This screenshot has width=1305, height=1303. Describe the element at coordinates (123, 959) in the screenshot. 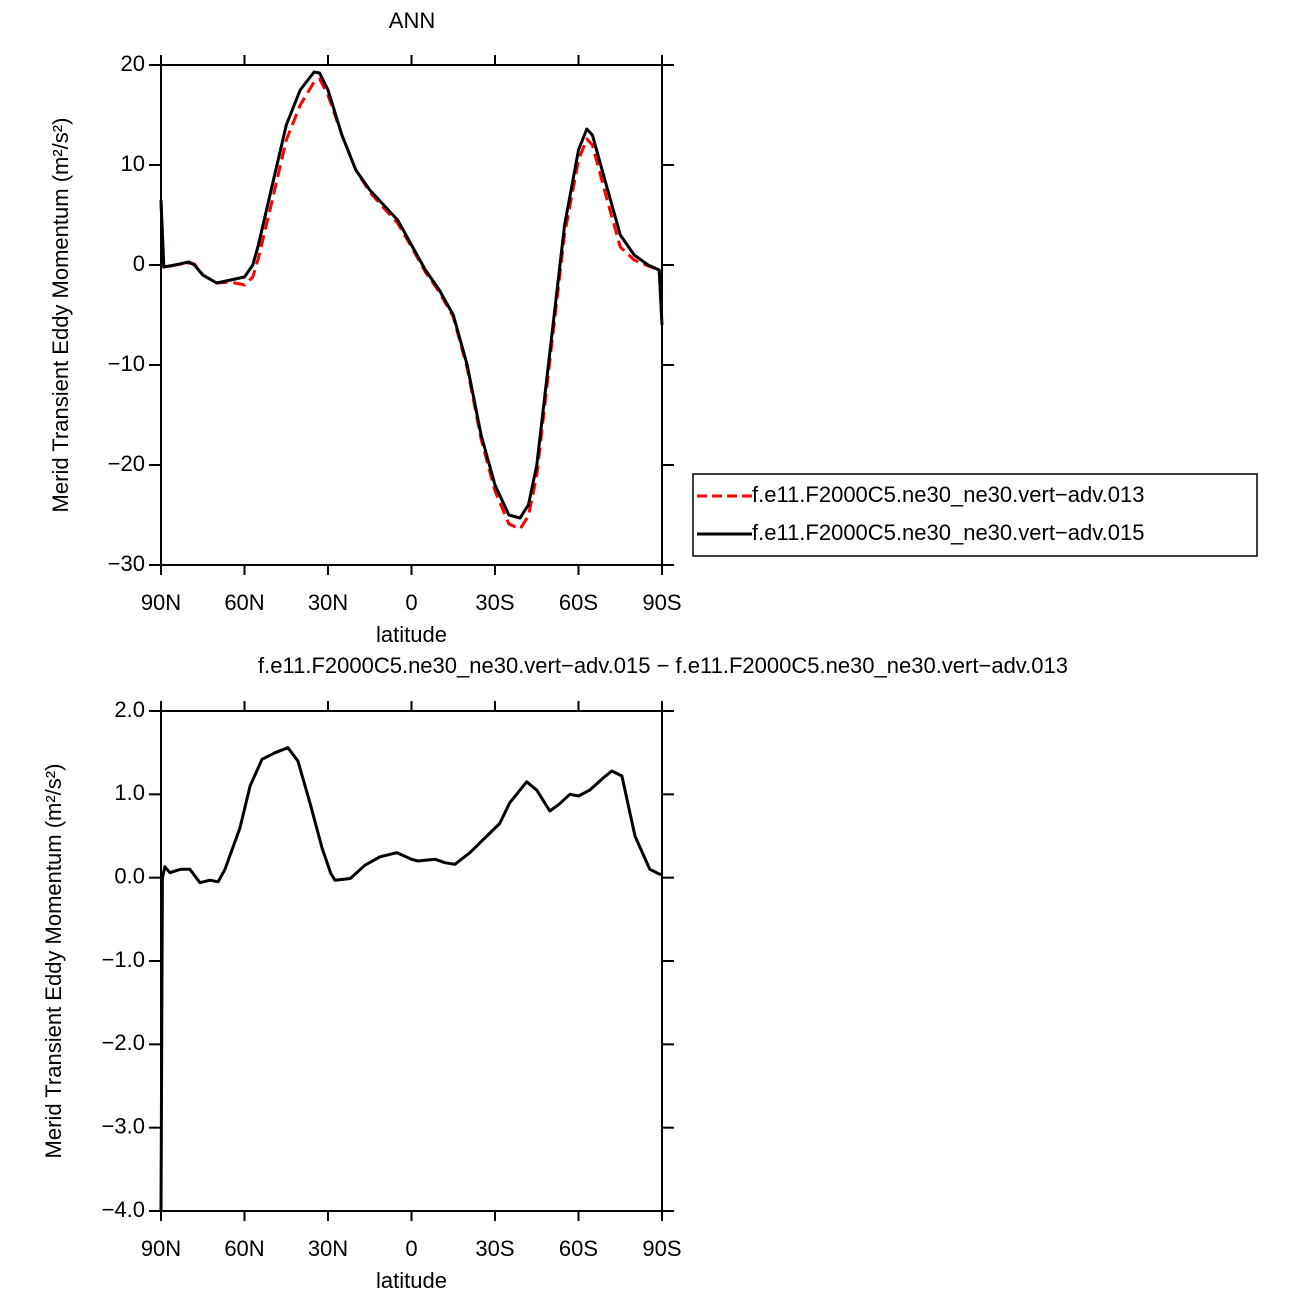

I see `y-tick-label: −1.0` at that location.